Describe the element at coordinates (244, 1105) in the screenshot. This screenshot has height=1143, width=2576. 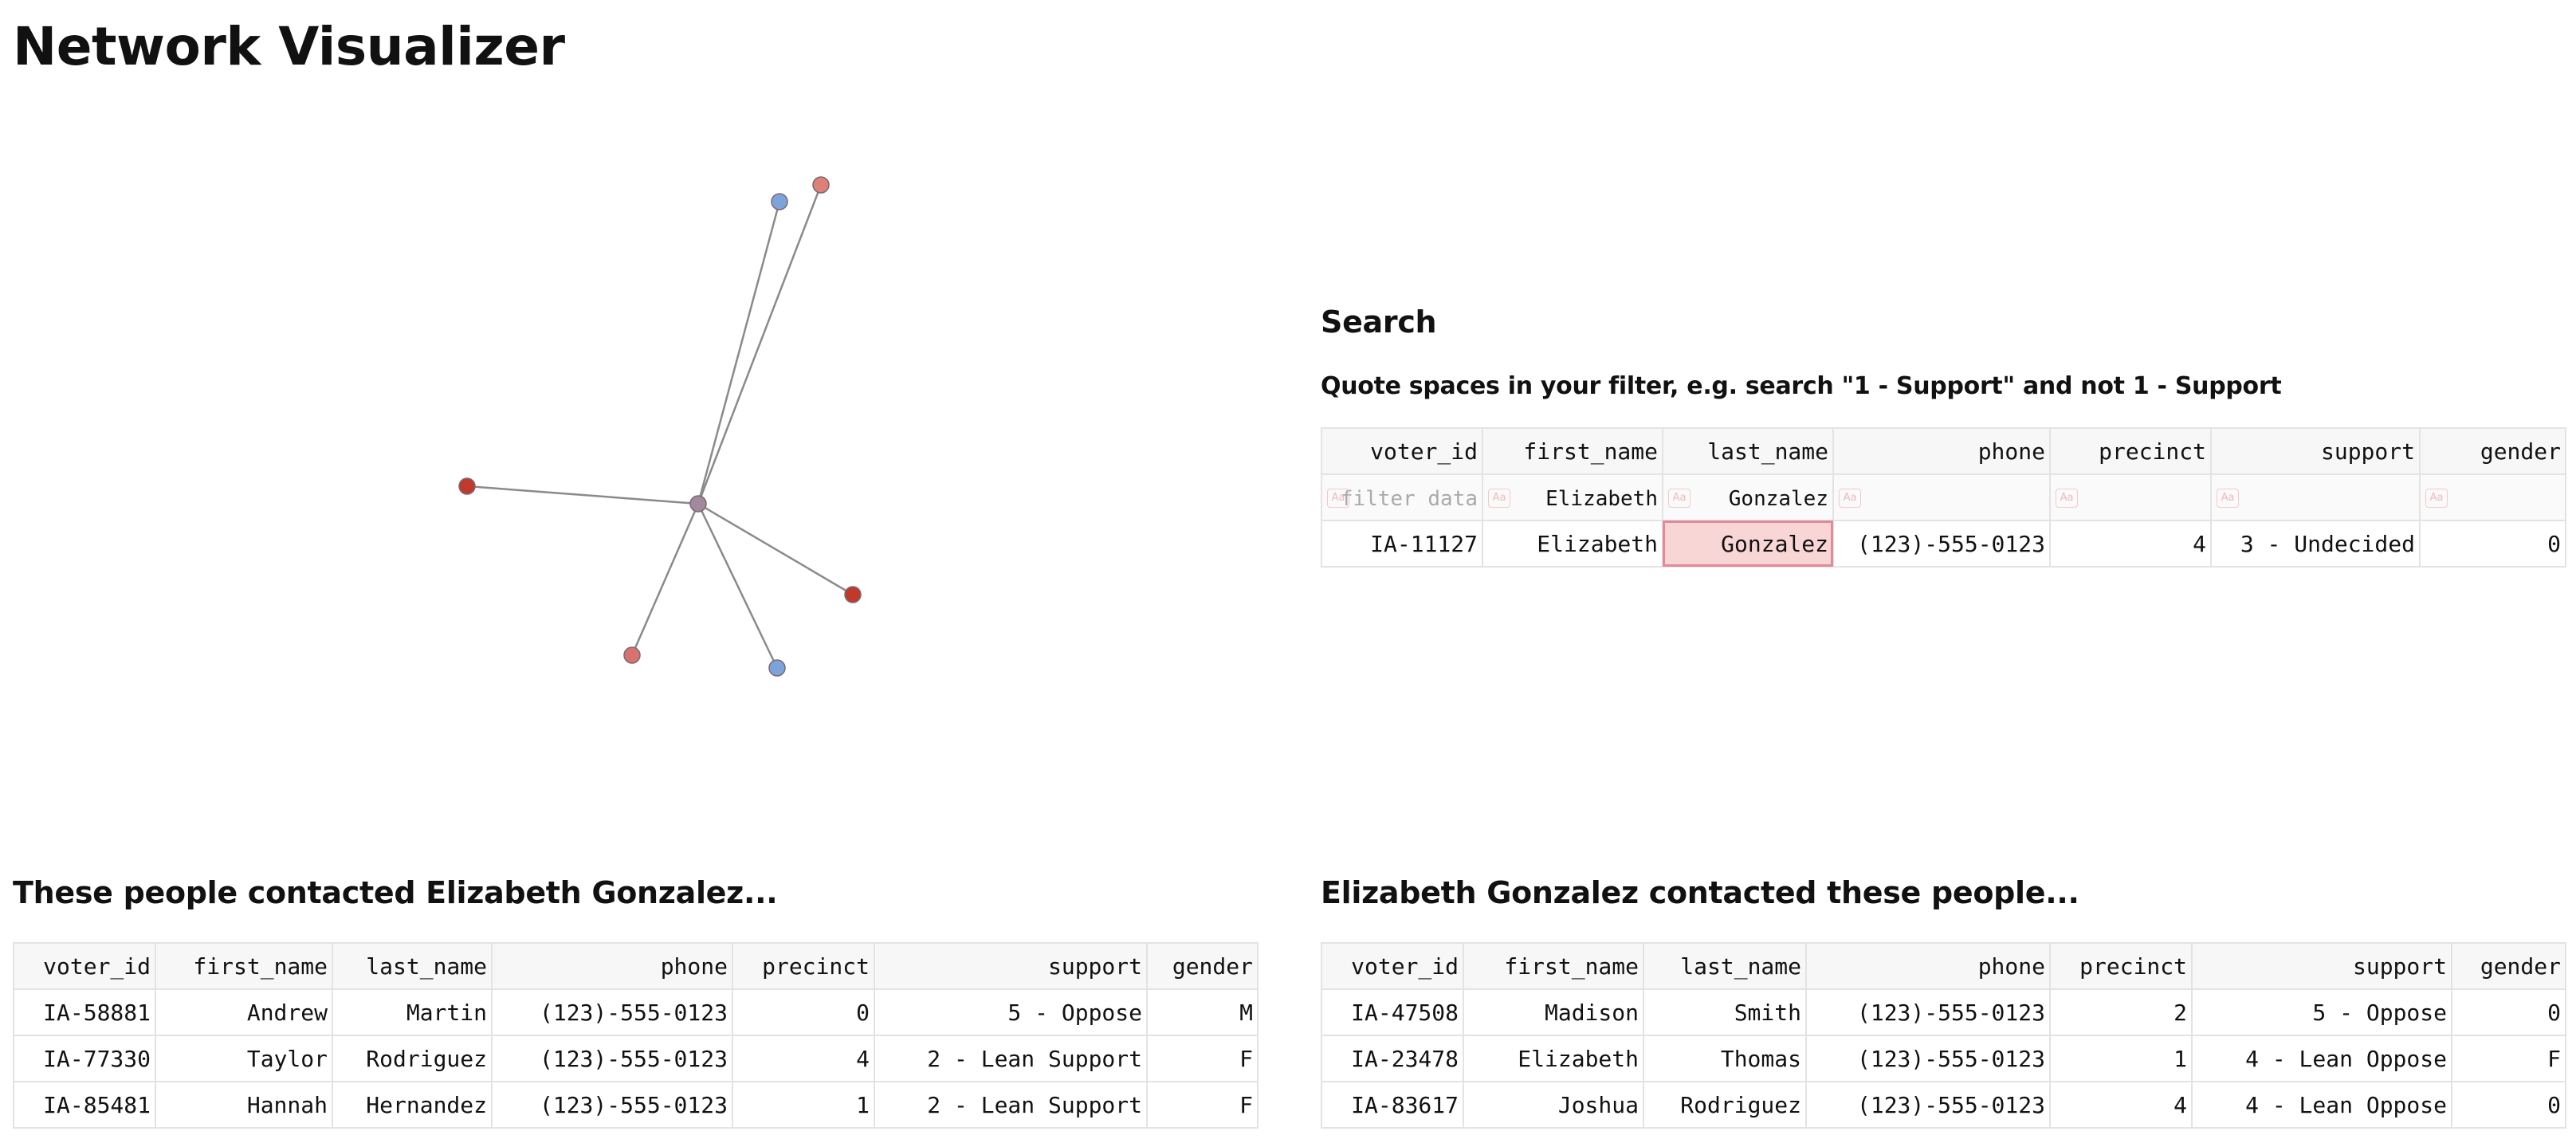
I see `table-cell: Hannah` at that location.